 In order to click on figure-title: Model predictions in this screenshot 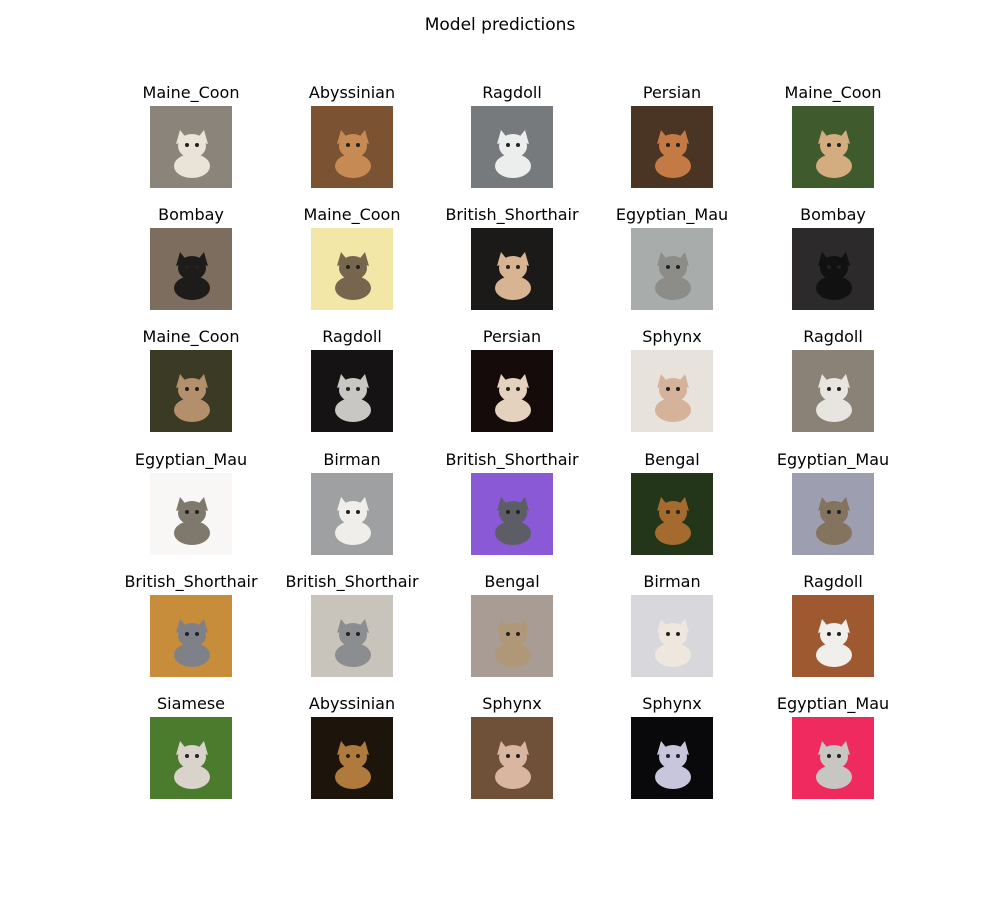, I will do `click(500, 25)`.